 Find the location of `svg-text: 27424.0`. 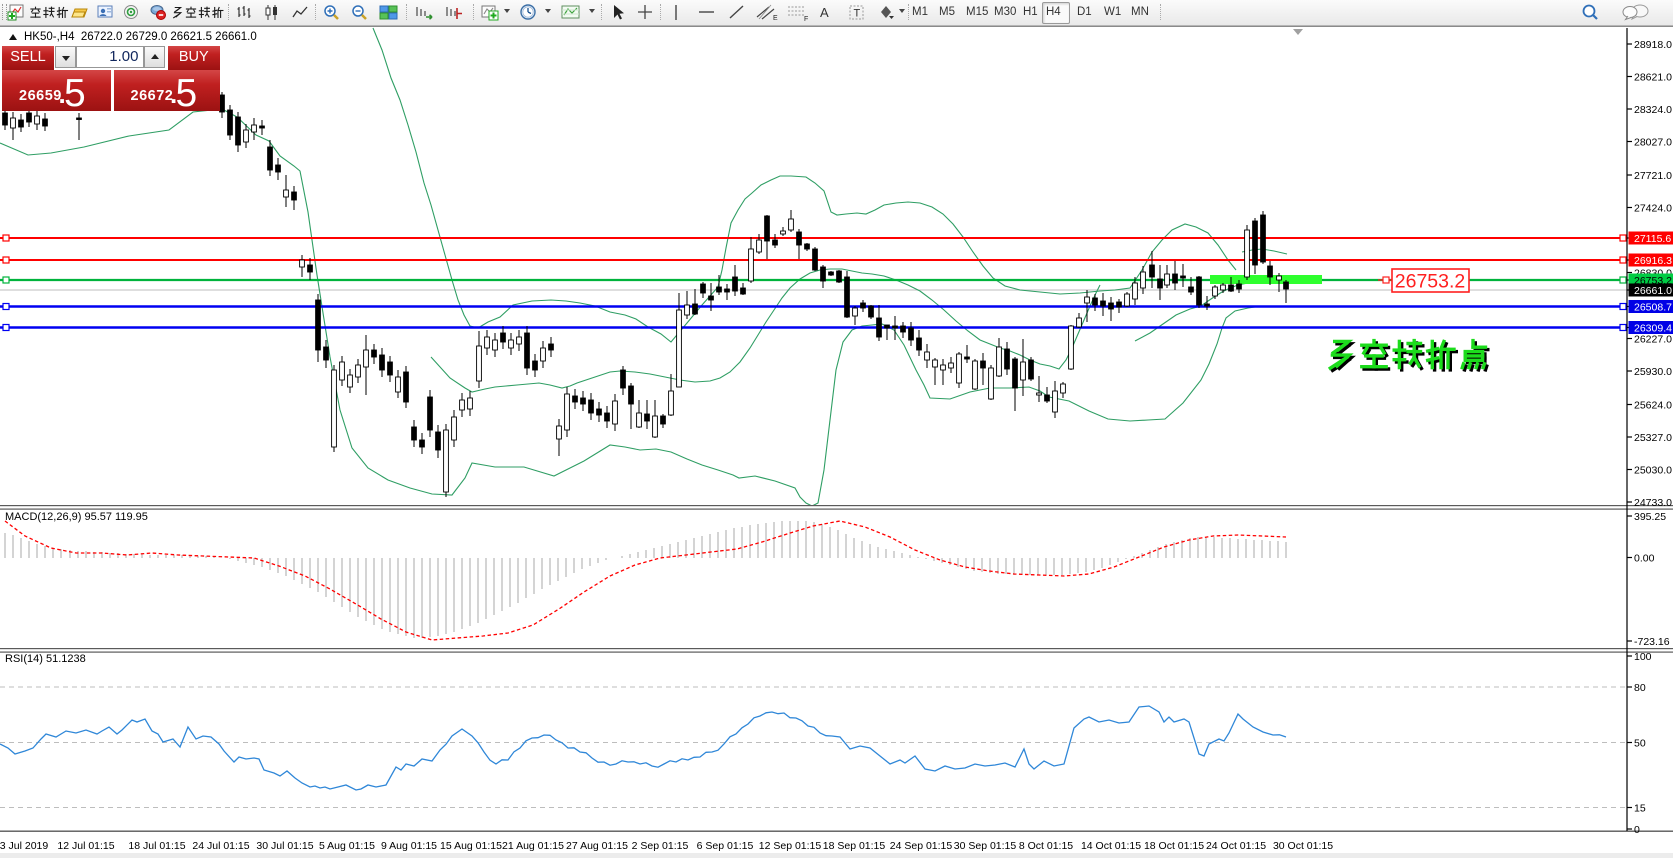

svg-text: 27424.0 is located at coordinates (1653, 209).